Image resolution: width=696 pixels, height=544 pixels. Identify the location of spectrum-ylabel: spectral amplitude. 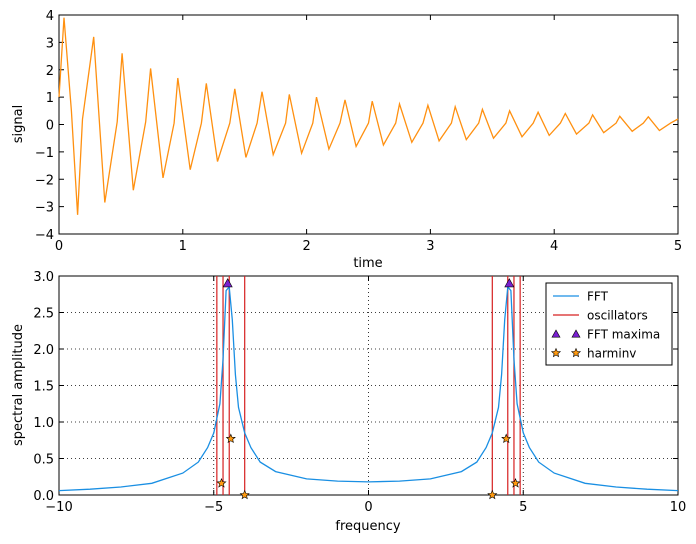
(18, 385).